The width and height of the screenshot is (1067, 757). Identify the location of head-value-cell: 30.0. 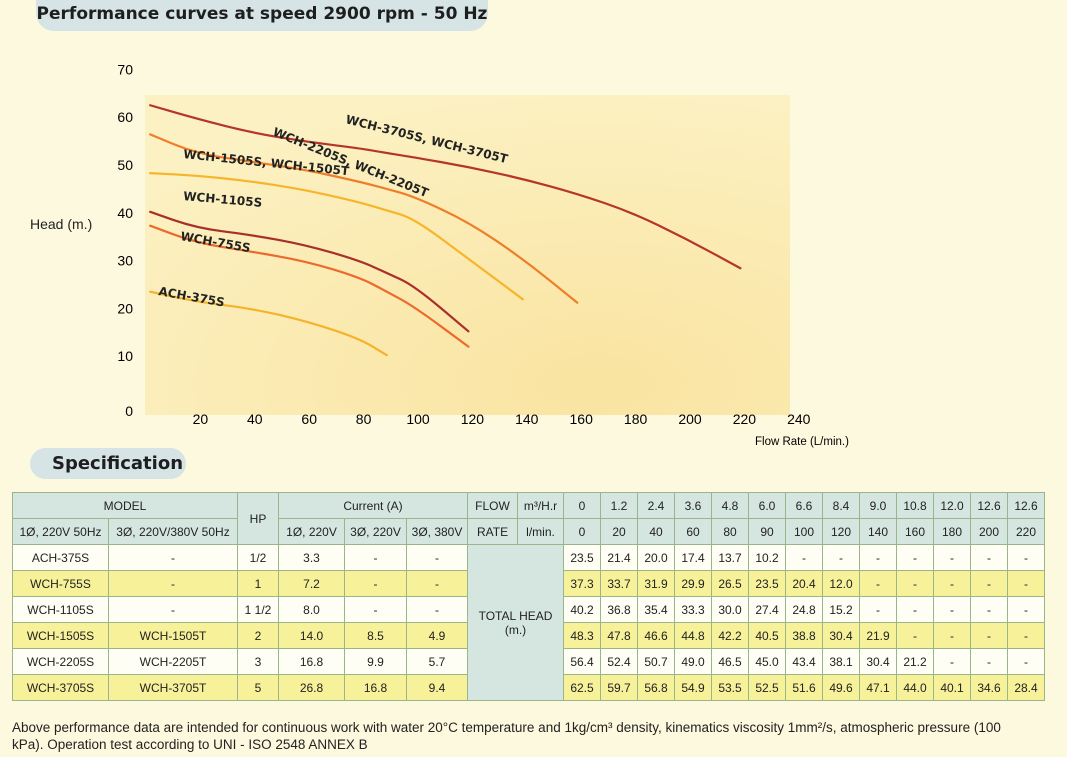
(730, 609).